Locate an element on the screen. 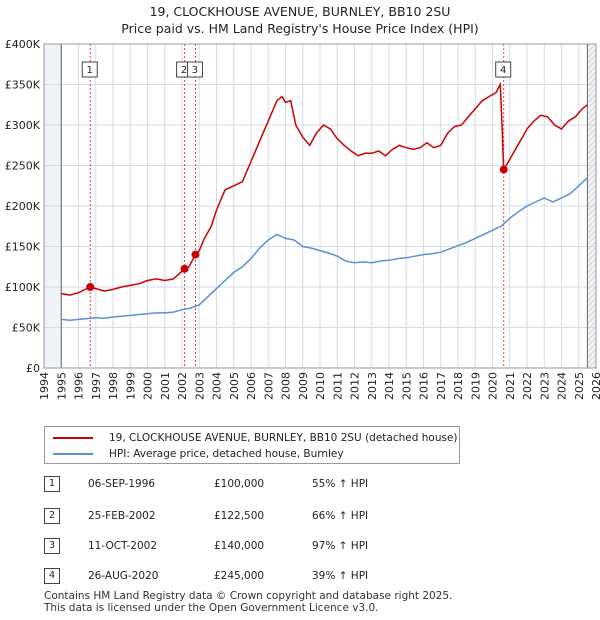 Image resolution: width=600 pixels, height=620 pixels. transaction-date: 11-OCT-2002 is located at coordinates (122, 546).